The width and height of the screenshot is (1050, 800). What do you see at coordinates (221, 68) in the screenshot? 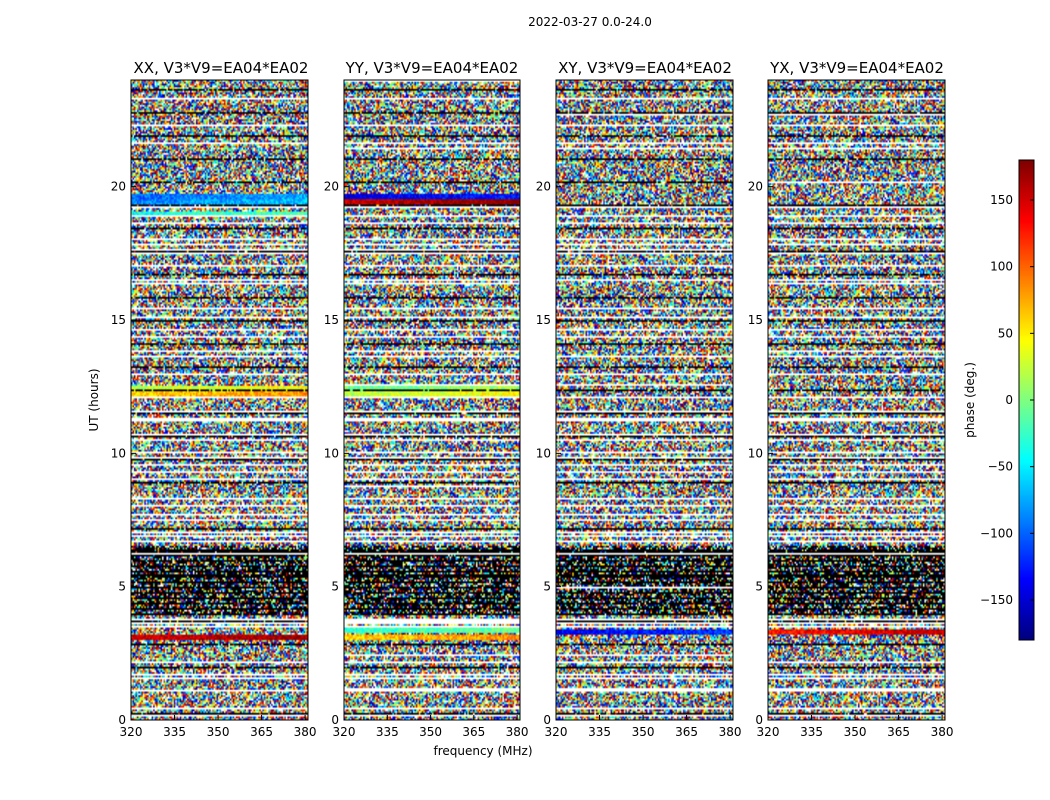
I see `panel-title-xx: XX, V3*V9=EA04*EA02` at bounding box center [221, 68].